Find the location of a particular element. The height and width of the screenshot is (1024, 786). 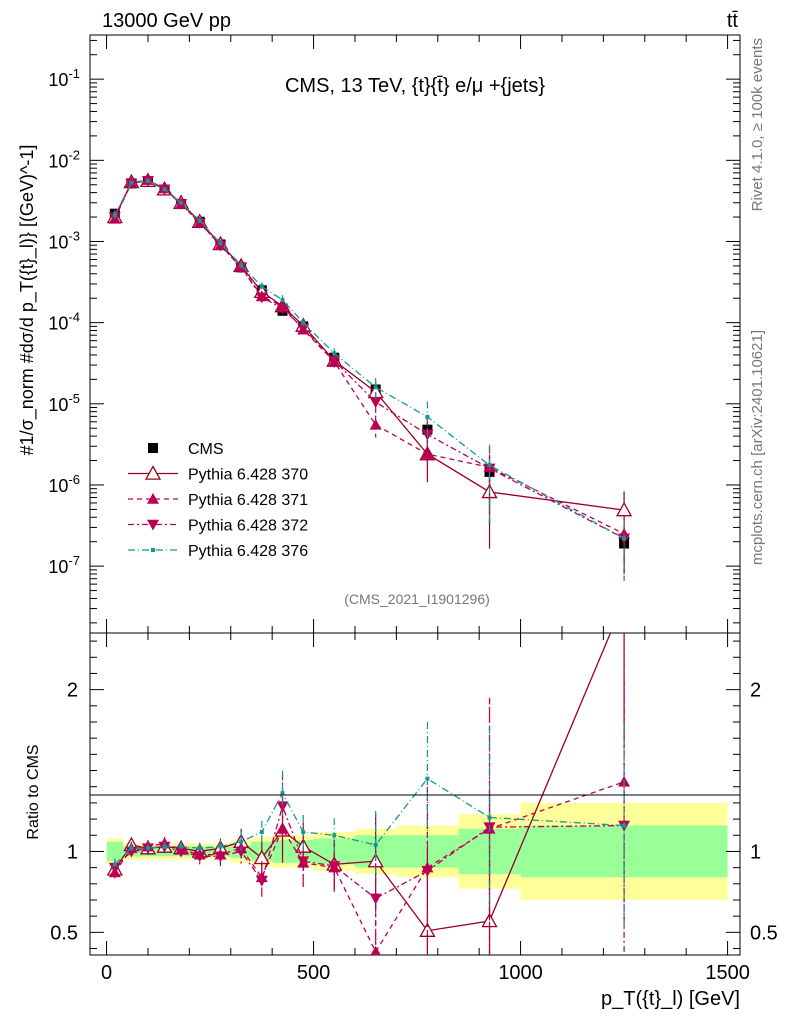

legend-entry: Pythia 6.428 376 is located at coordinates (218, 551).